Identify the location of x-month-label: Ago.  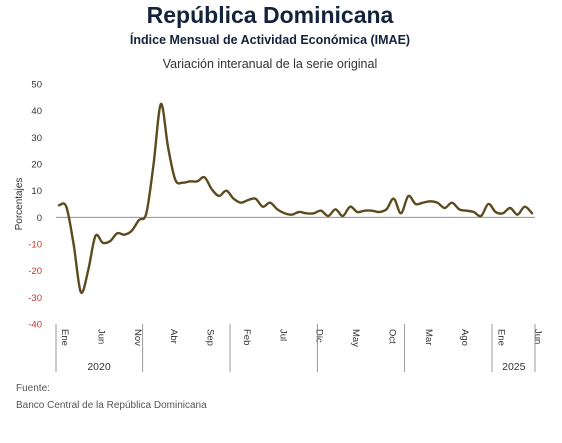
(464, 337).